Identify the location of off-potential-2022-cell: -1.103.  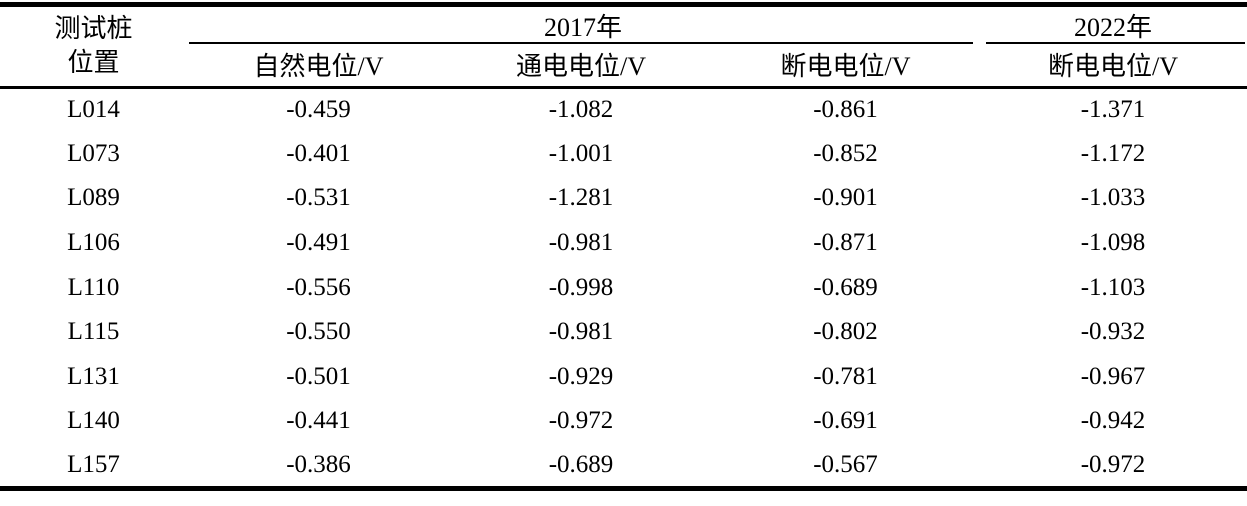
(1113, 287).